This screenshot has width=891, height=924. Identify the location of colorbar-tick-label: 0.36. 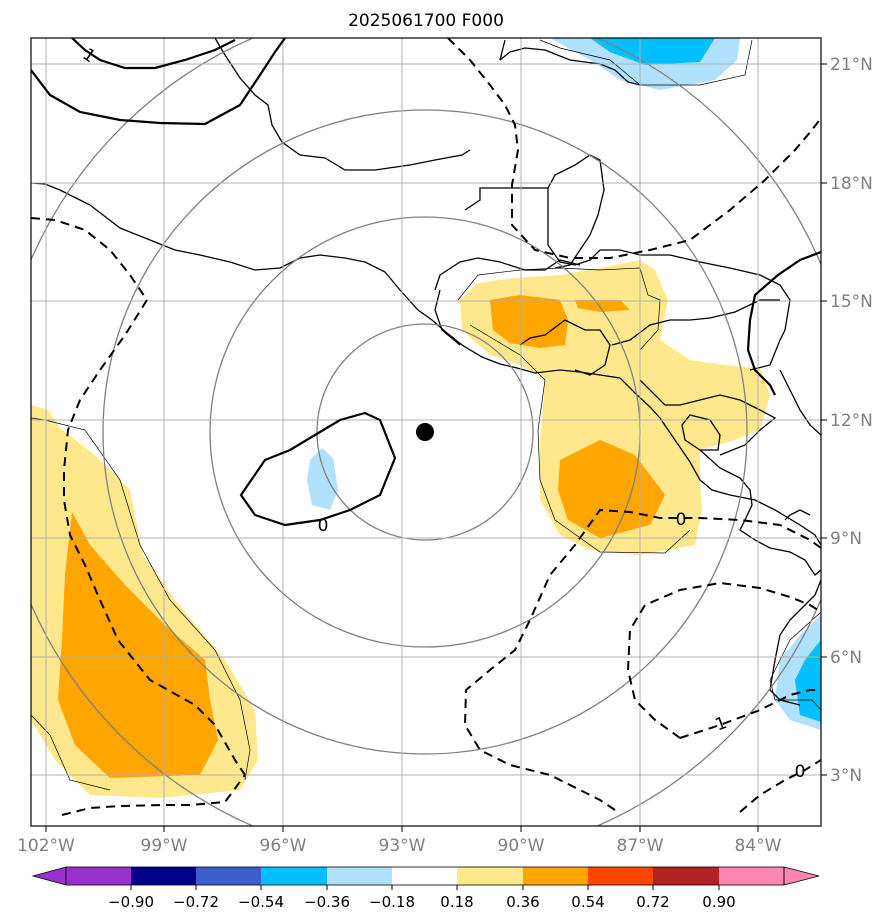
(522, 902).